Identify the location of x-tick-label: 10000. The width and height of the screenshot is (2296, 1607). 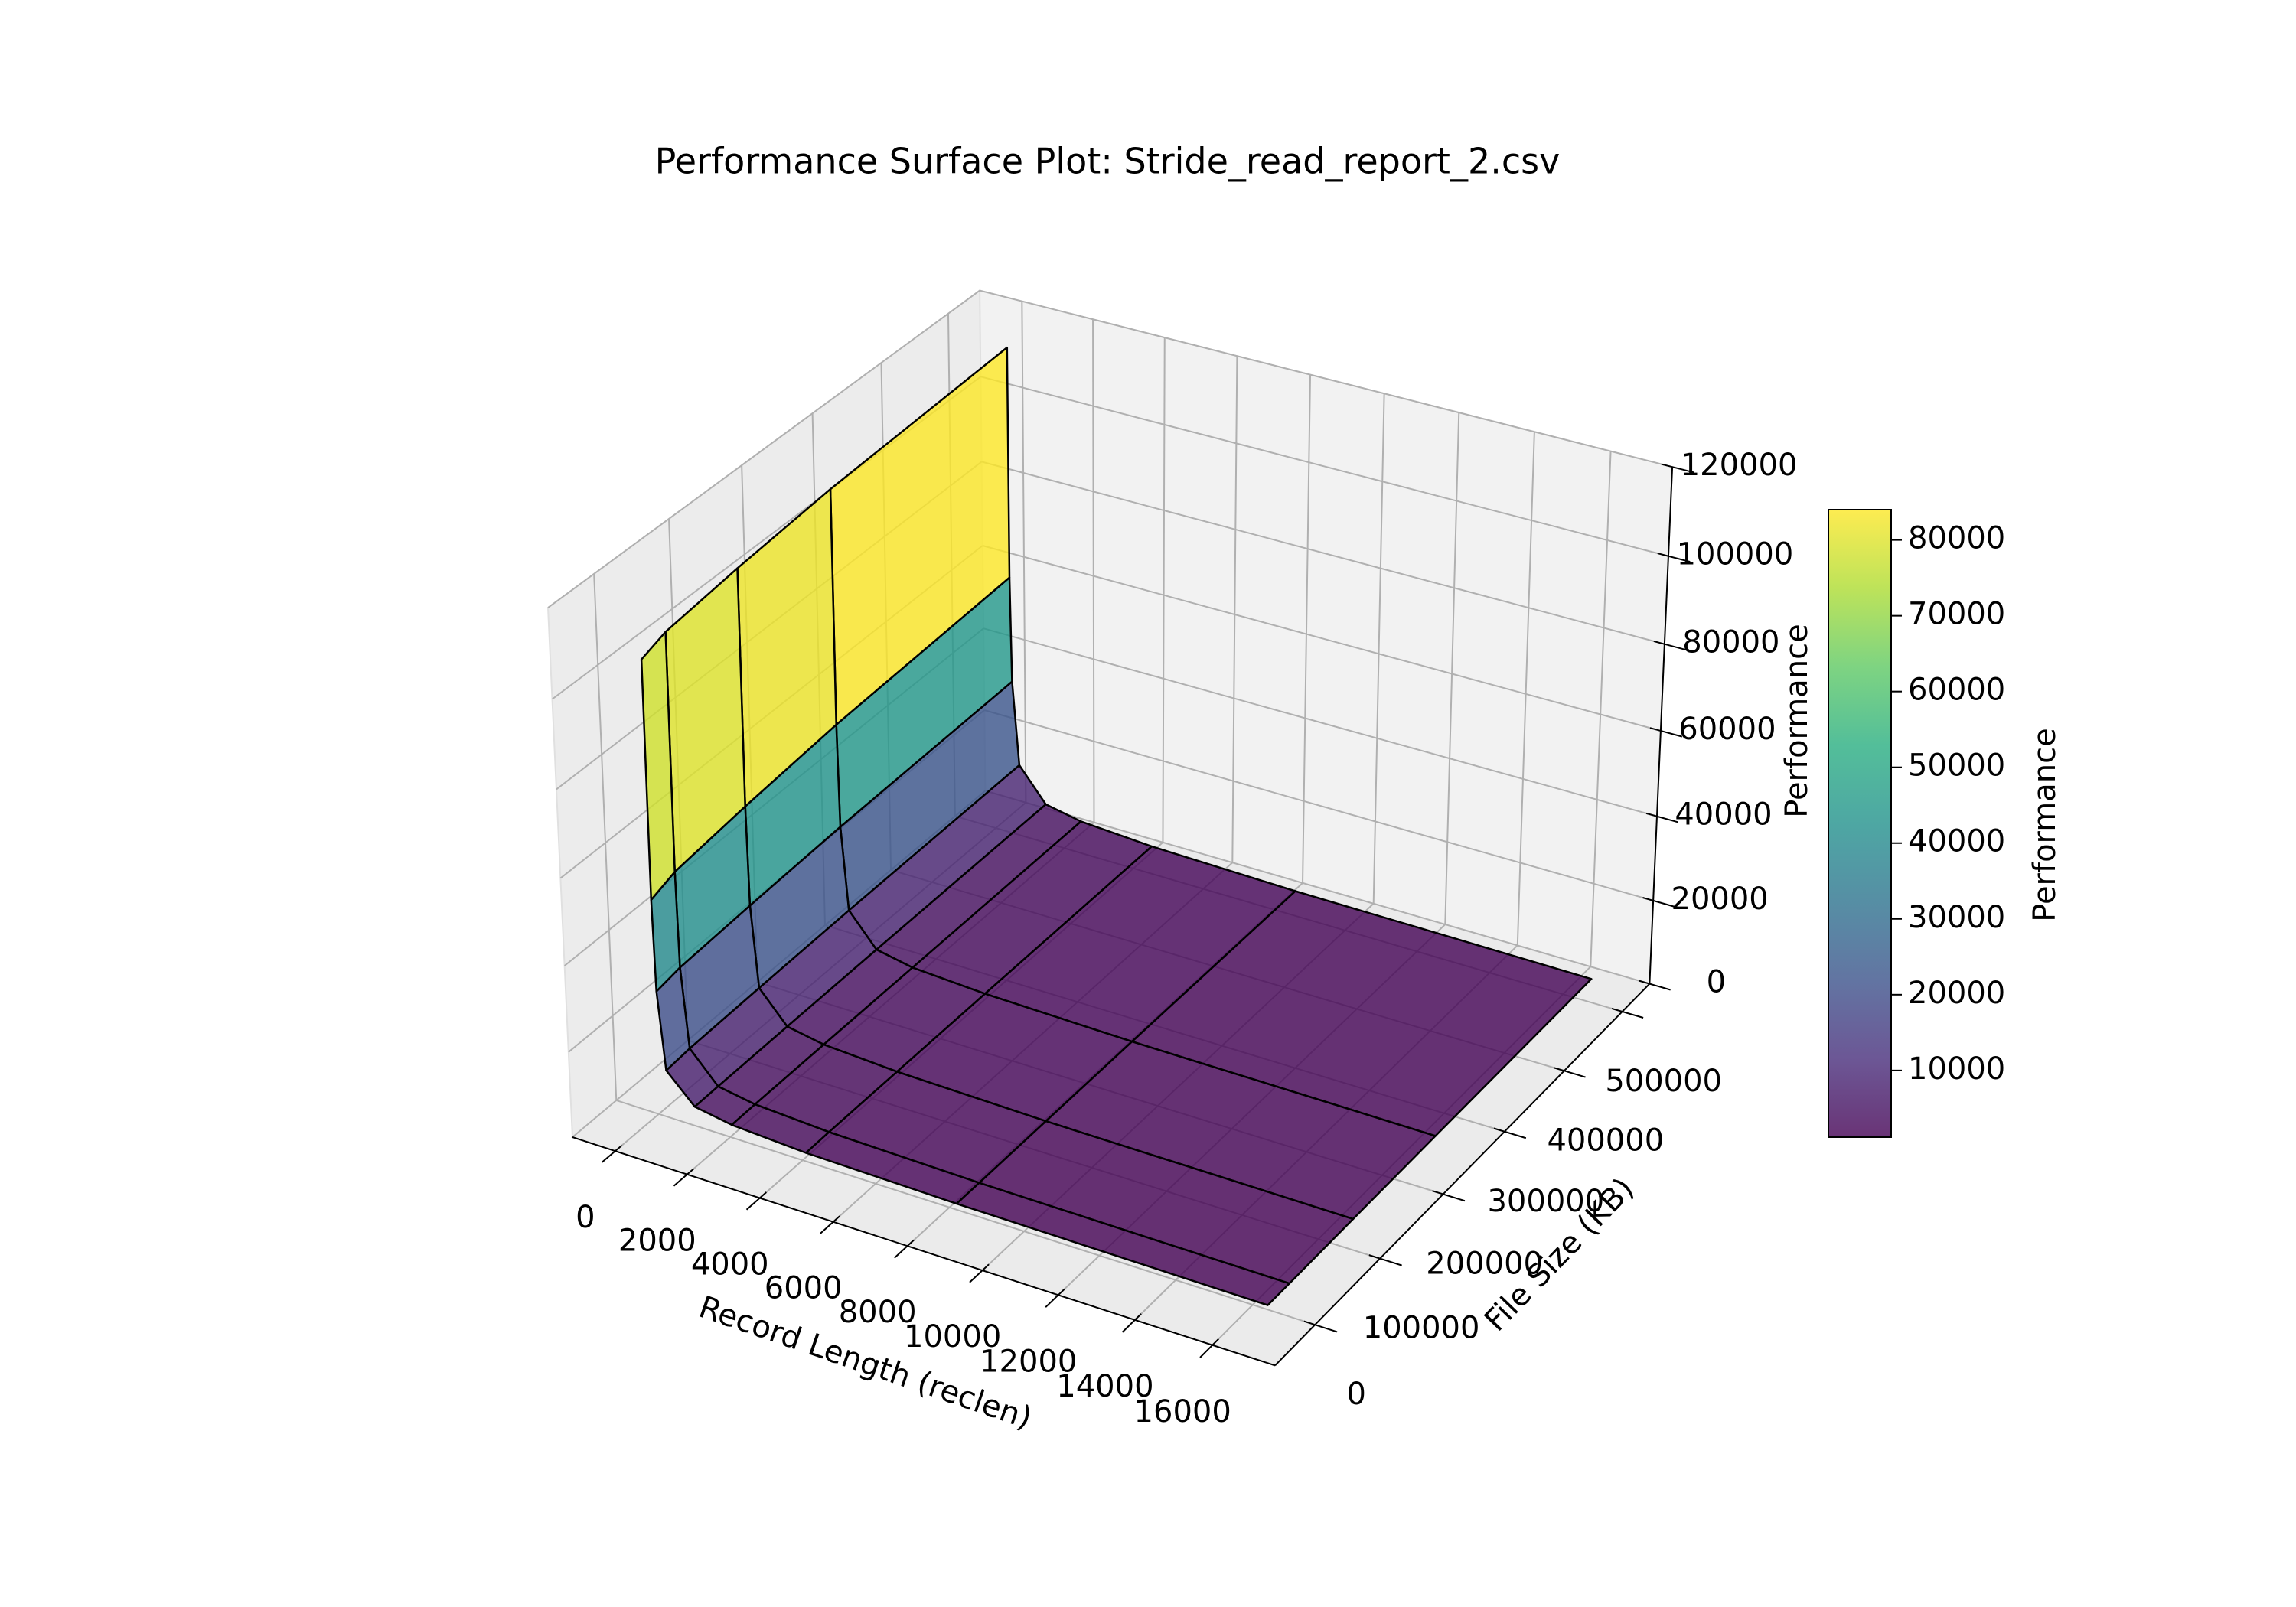
(952, 1336).